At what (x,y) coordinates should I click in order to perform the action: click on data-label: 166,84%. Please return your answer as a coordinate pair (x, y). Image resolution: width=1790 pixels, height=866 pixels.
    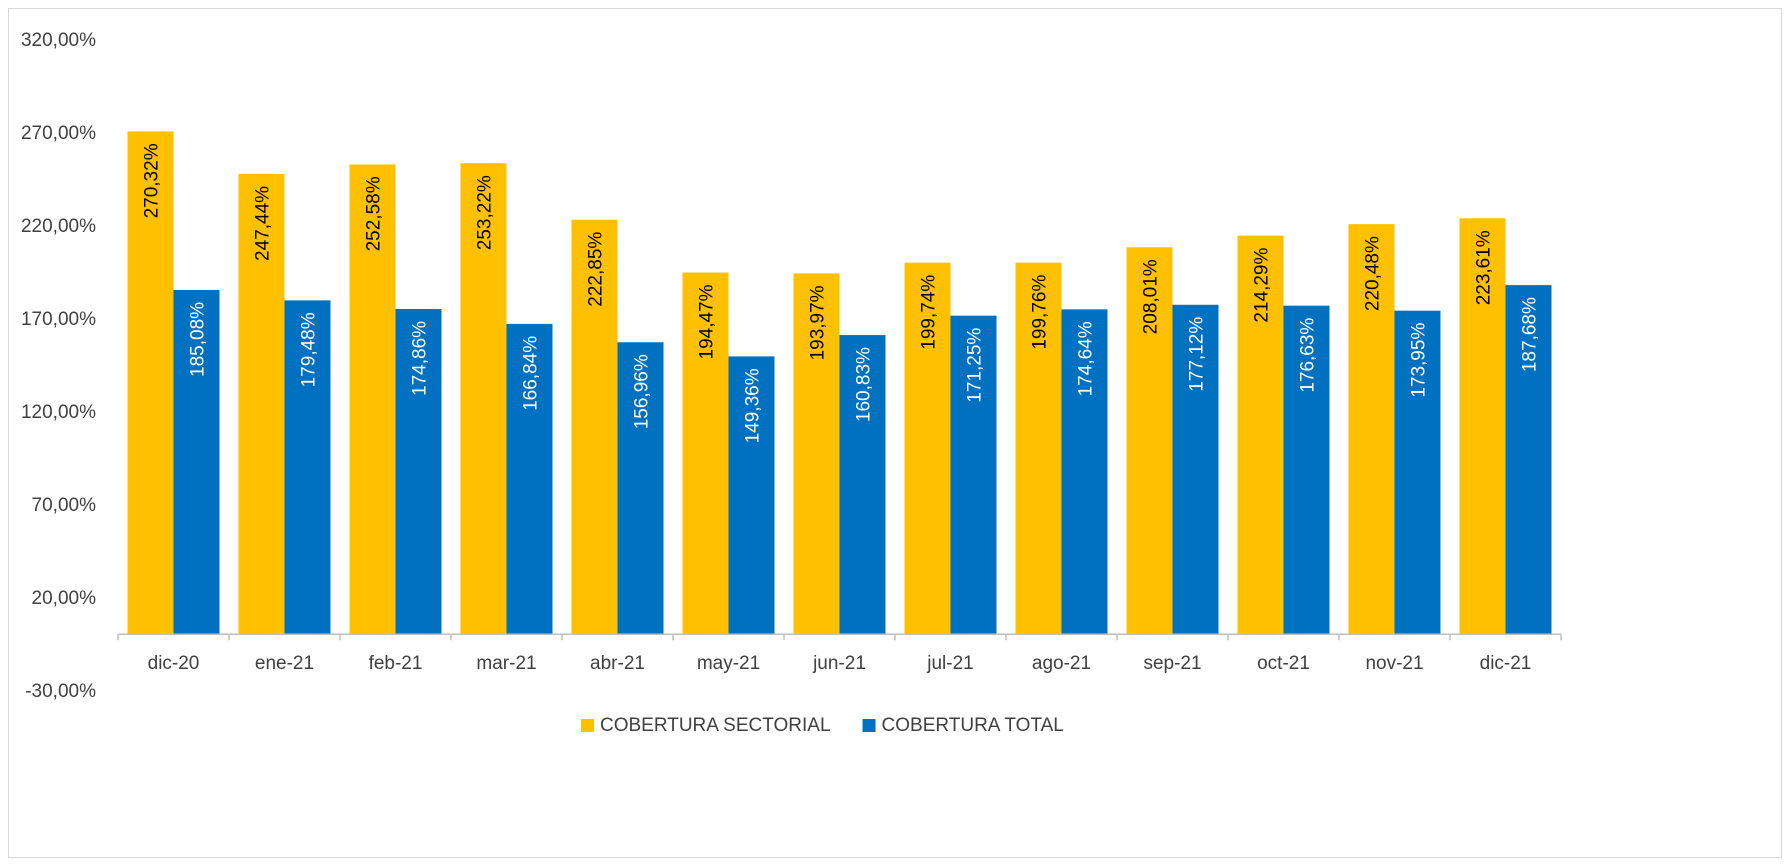
    Looking at the image, I should click on (531, 373).